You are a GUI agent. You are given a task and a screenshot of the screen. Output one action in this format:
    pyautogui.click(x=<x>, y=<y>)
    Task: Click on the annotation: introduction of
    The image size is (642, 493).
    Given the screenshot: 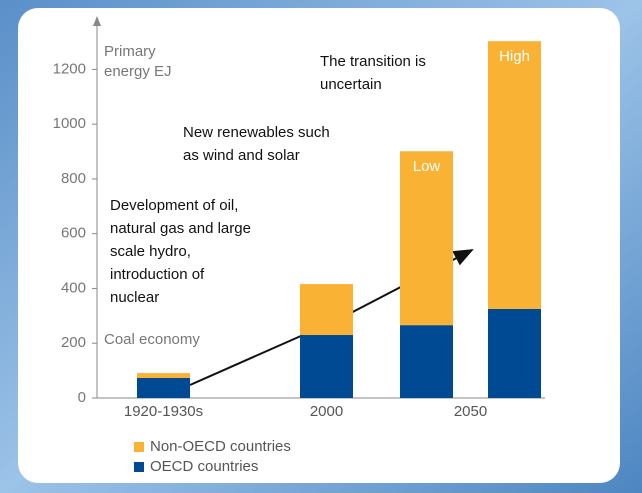 What is the action you would take?
    pyautogui.click(x=157, y=274)
    